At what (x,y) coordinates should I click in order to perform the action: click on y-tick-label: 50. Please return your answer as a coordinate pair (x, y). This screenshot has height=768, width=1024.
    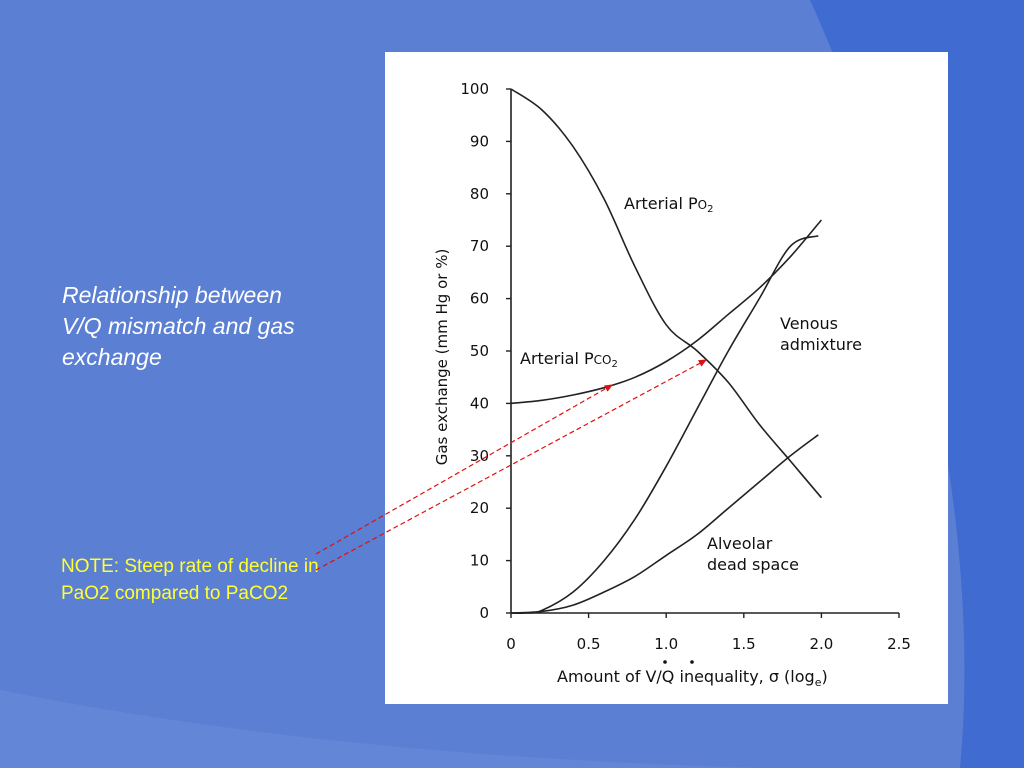
    Looking at the image, I should click on (479, 351).